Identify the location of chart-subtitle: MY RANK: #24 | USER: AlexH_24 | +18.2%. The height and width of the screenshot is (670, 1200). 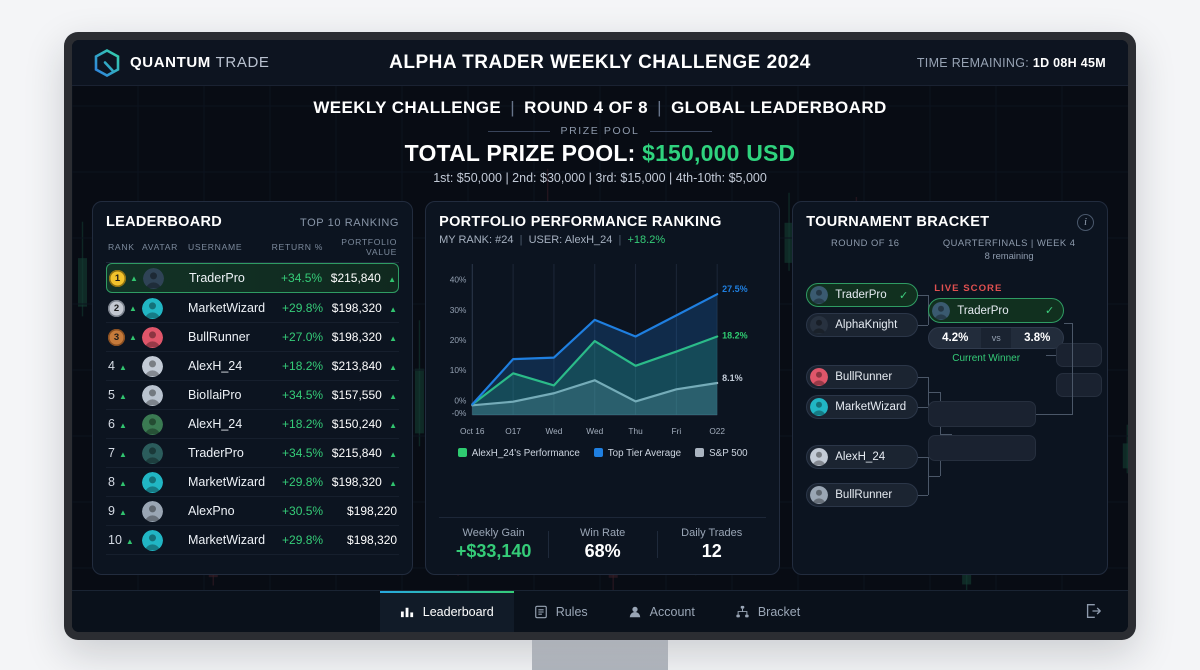
(552, 240).